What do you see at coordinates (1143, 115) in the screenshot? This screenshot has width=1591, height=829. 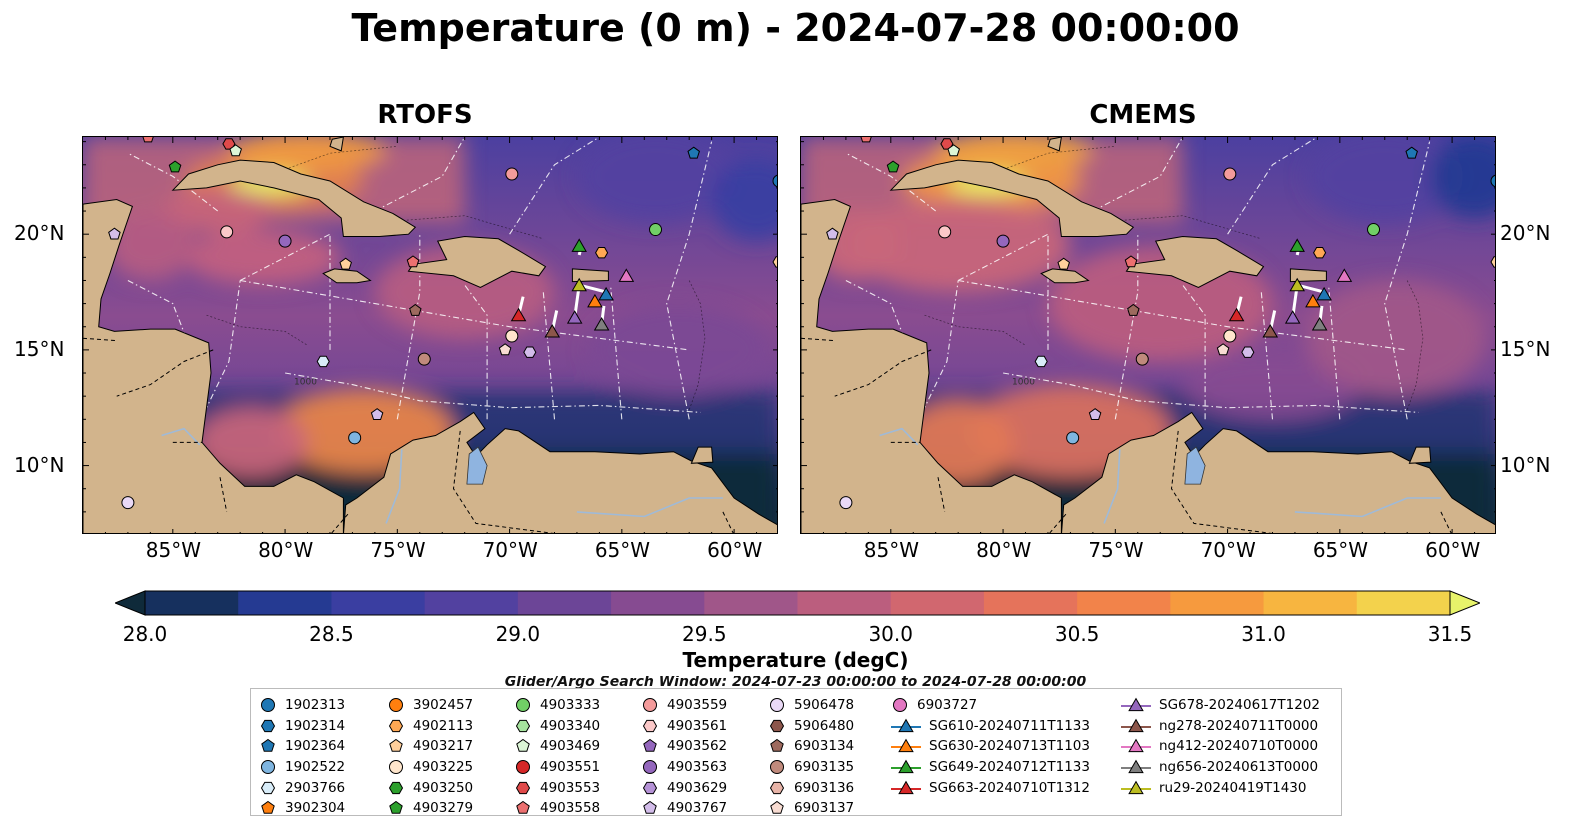 I see `panel-title-cmems: CMEMS` at bounding box center [1143, 115].